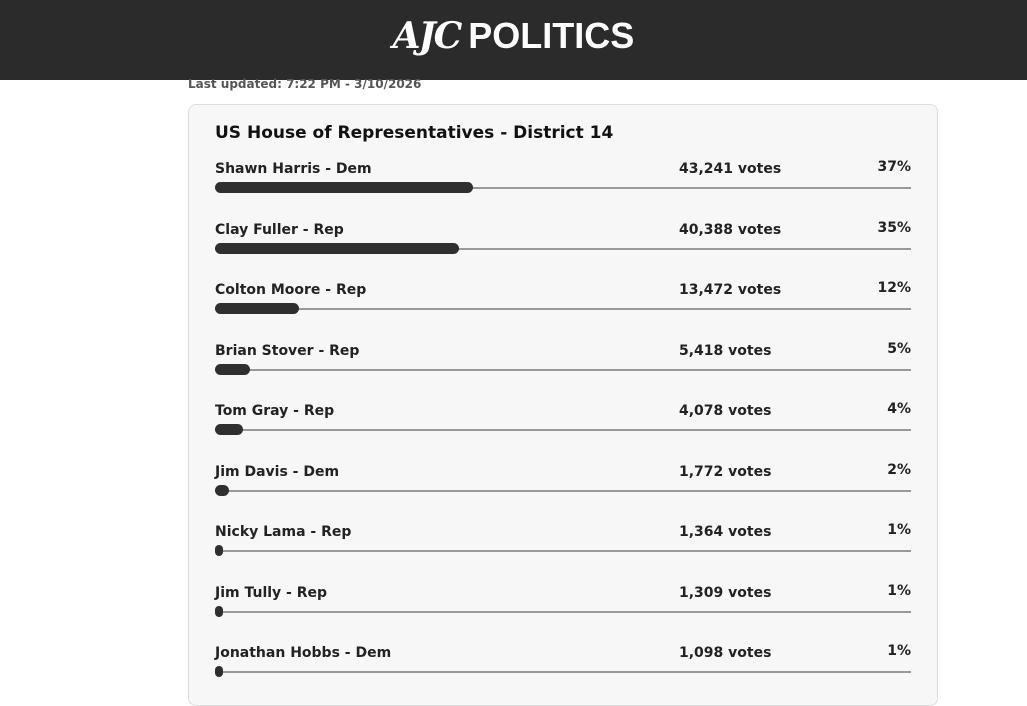 The image size is (1027, 706). I want to click on vote-percent: 35%, so click(894, 227).